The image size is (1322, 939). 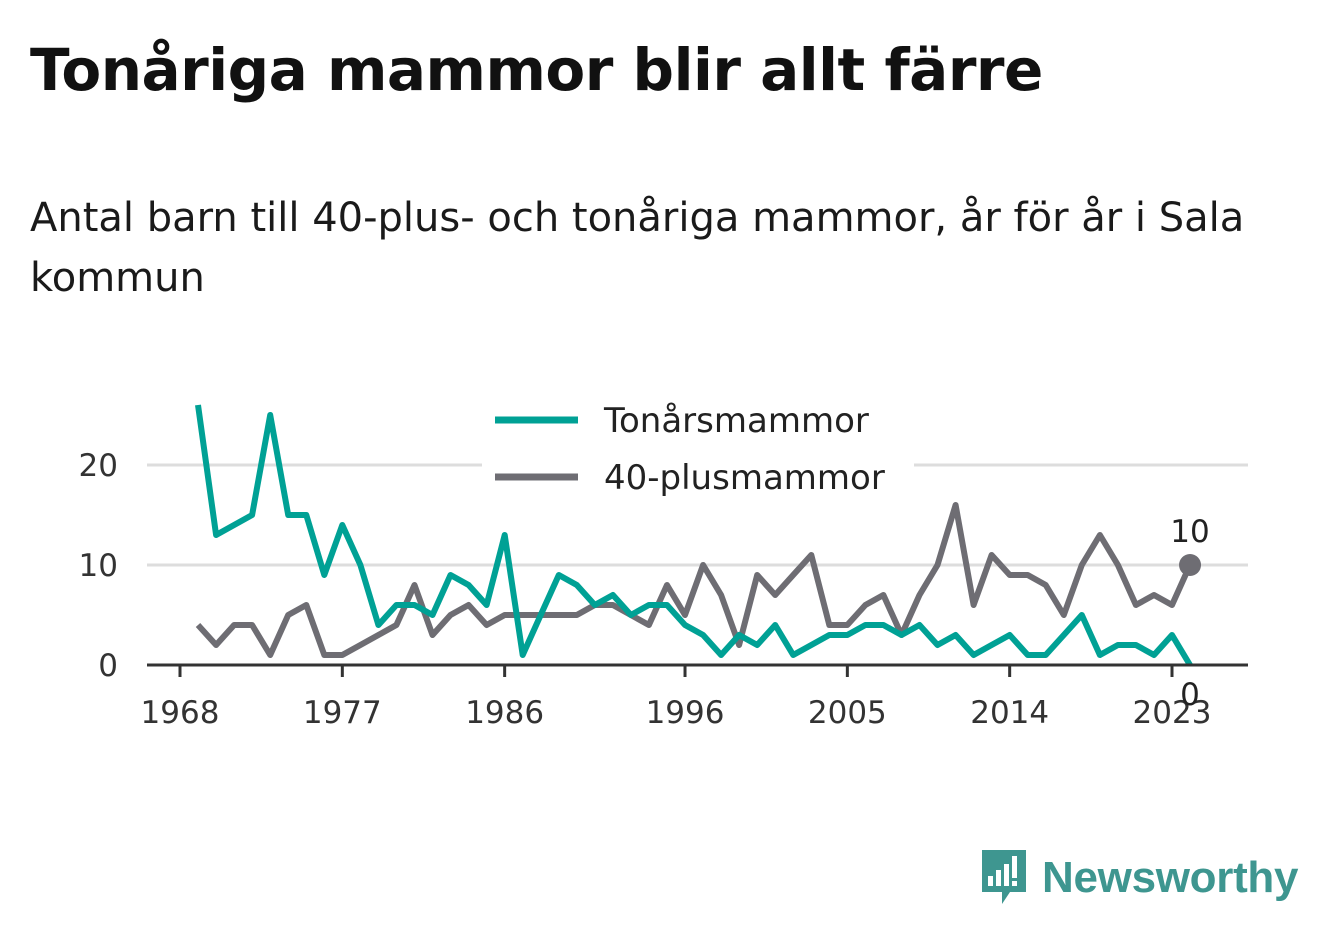 What do you see at coordinates (694, 580) in the screenshot?
I see `series-line-forty-plus` at bounding box center [694, 580].